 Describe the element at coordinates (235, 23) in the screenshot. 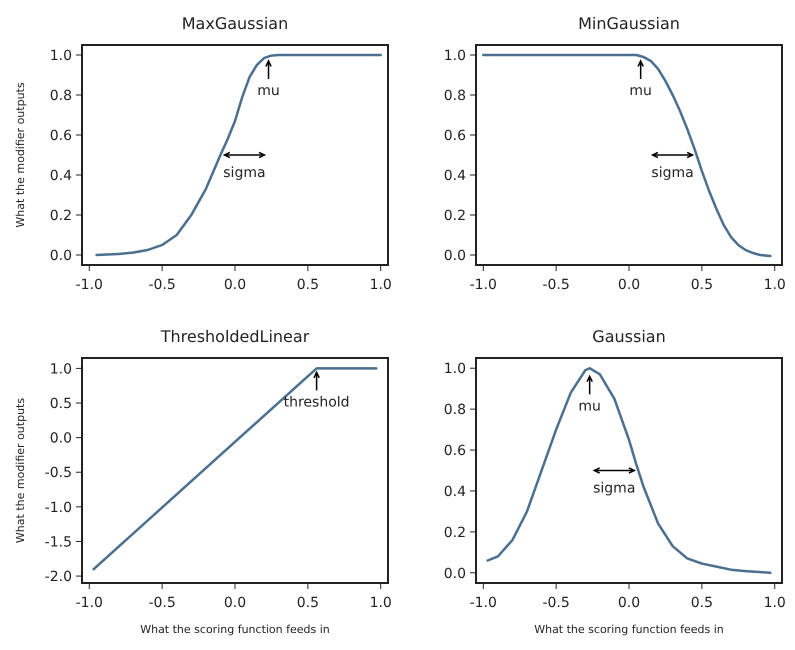

I see `chart-title: MaxGaussian` at that location.